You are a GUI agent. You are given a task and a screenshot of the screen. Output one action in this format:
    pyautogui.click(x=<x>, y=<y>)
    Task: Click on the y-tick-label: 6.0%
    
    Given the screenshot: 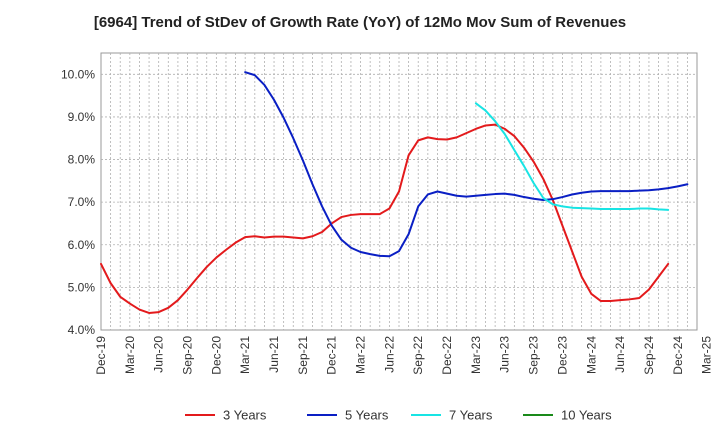 What is the action you would take?
    pyautogui.click(x=82, y=245)
    